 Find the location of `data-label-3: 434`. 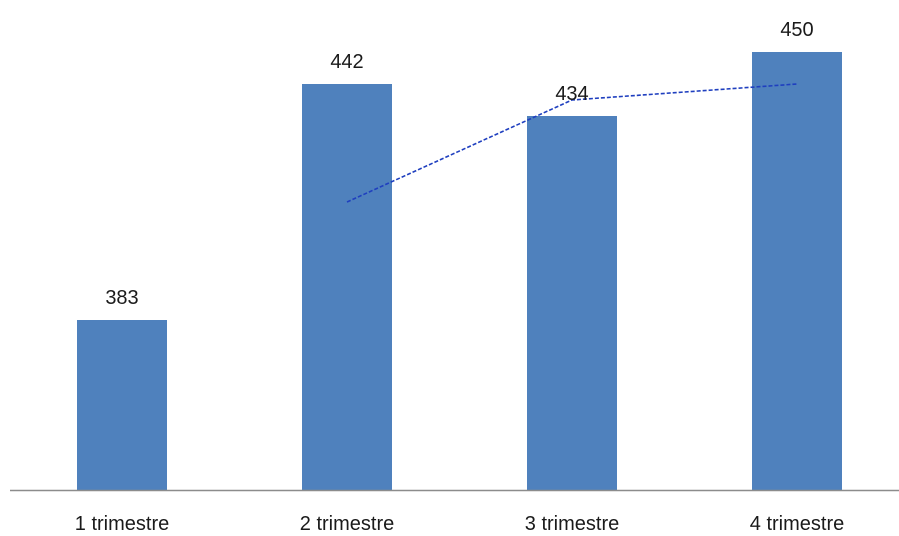

data-label-3: 434 is located at coordinates (571, 94).